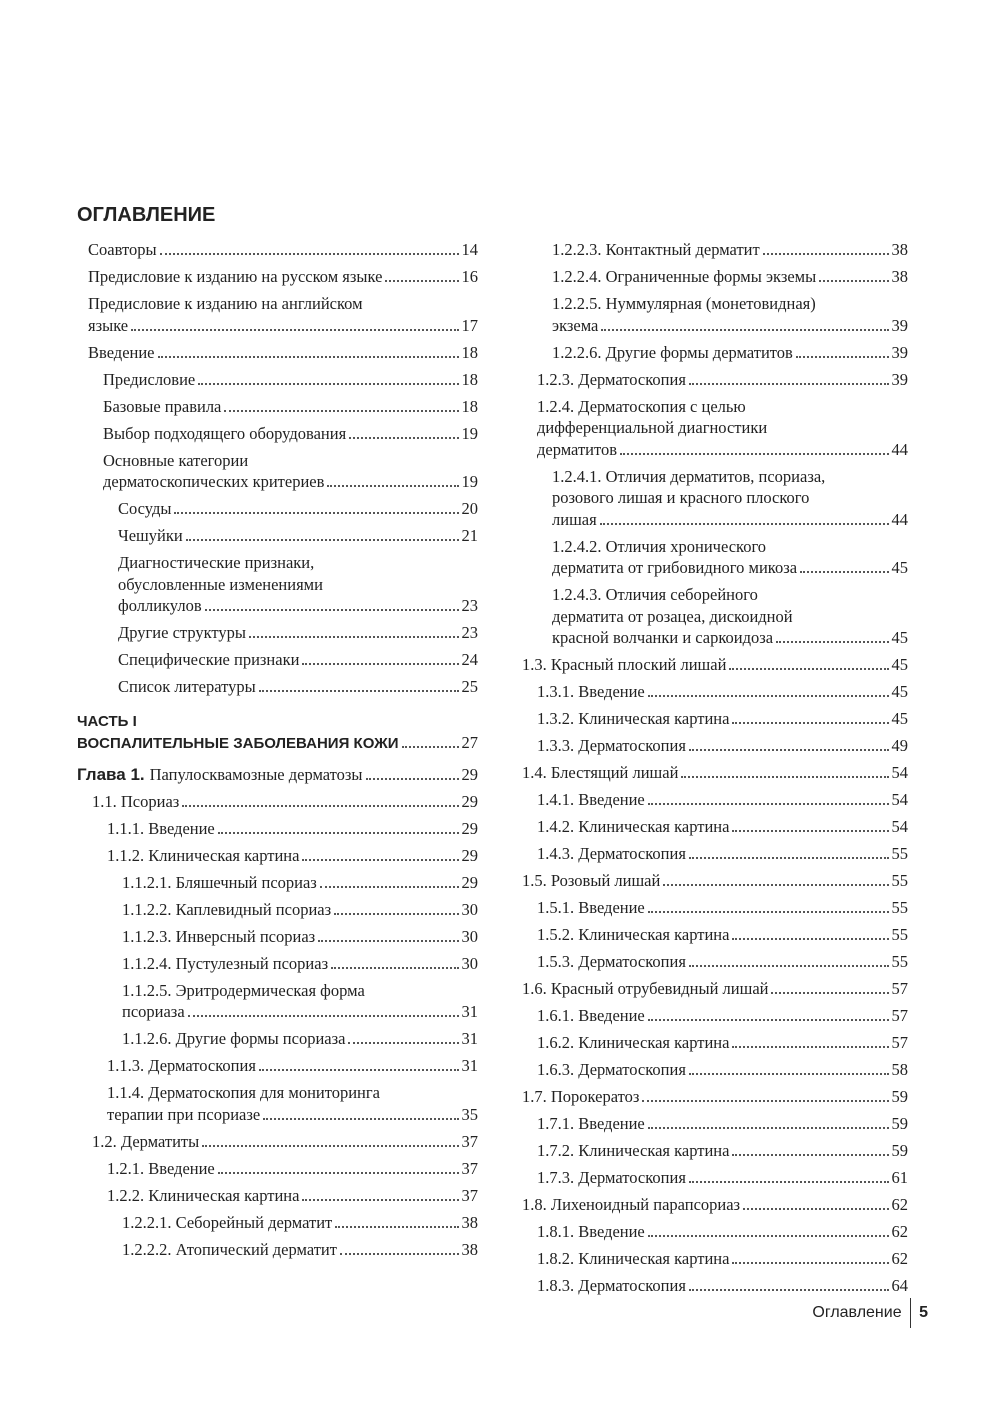  What do you see at coordinates (277, 732) in the screenshot?
I see `toc-entry: ЧАСТЬ I ВОСПАЛИТЕЛЬНЫЕ ЗАБОЛЕВАНИЯ КОЖИ 27` at bounding box center [277, 732].